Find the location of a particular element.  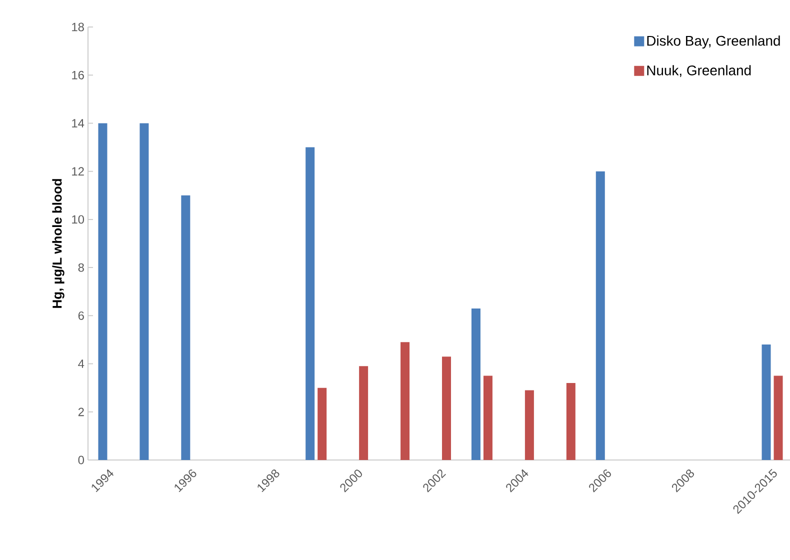

y-tick-label: 16 is located at coordinates (78, 75).